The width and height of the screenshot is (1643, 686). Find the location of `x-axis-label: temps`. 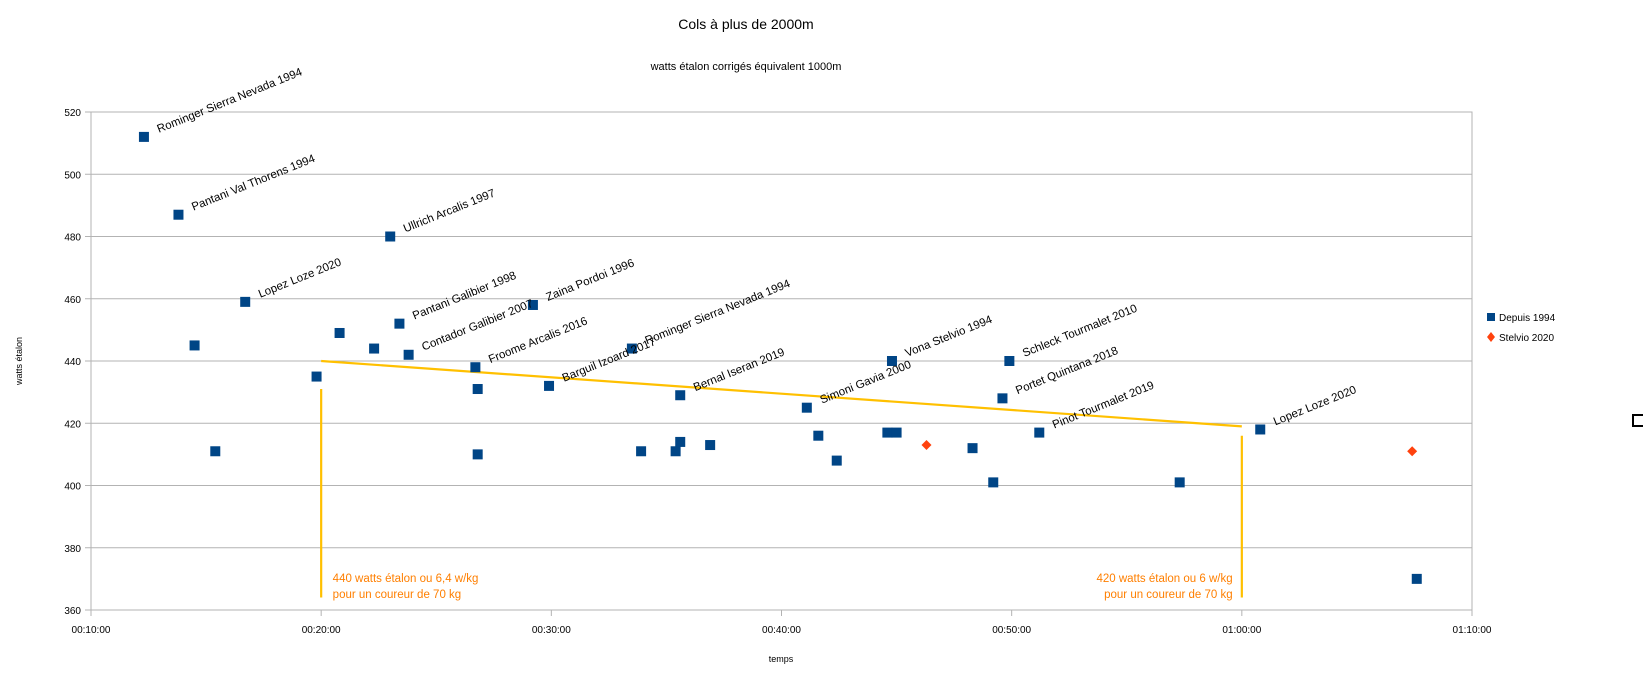

x-axis-label: temps is located at coordinates (781, 659).